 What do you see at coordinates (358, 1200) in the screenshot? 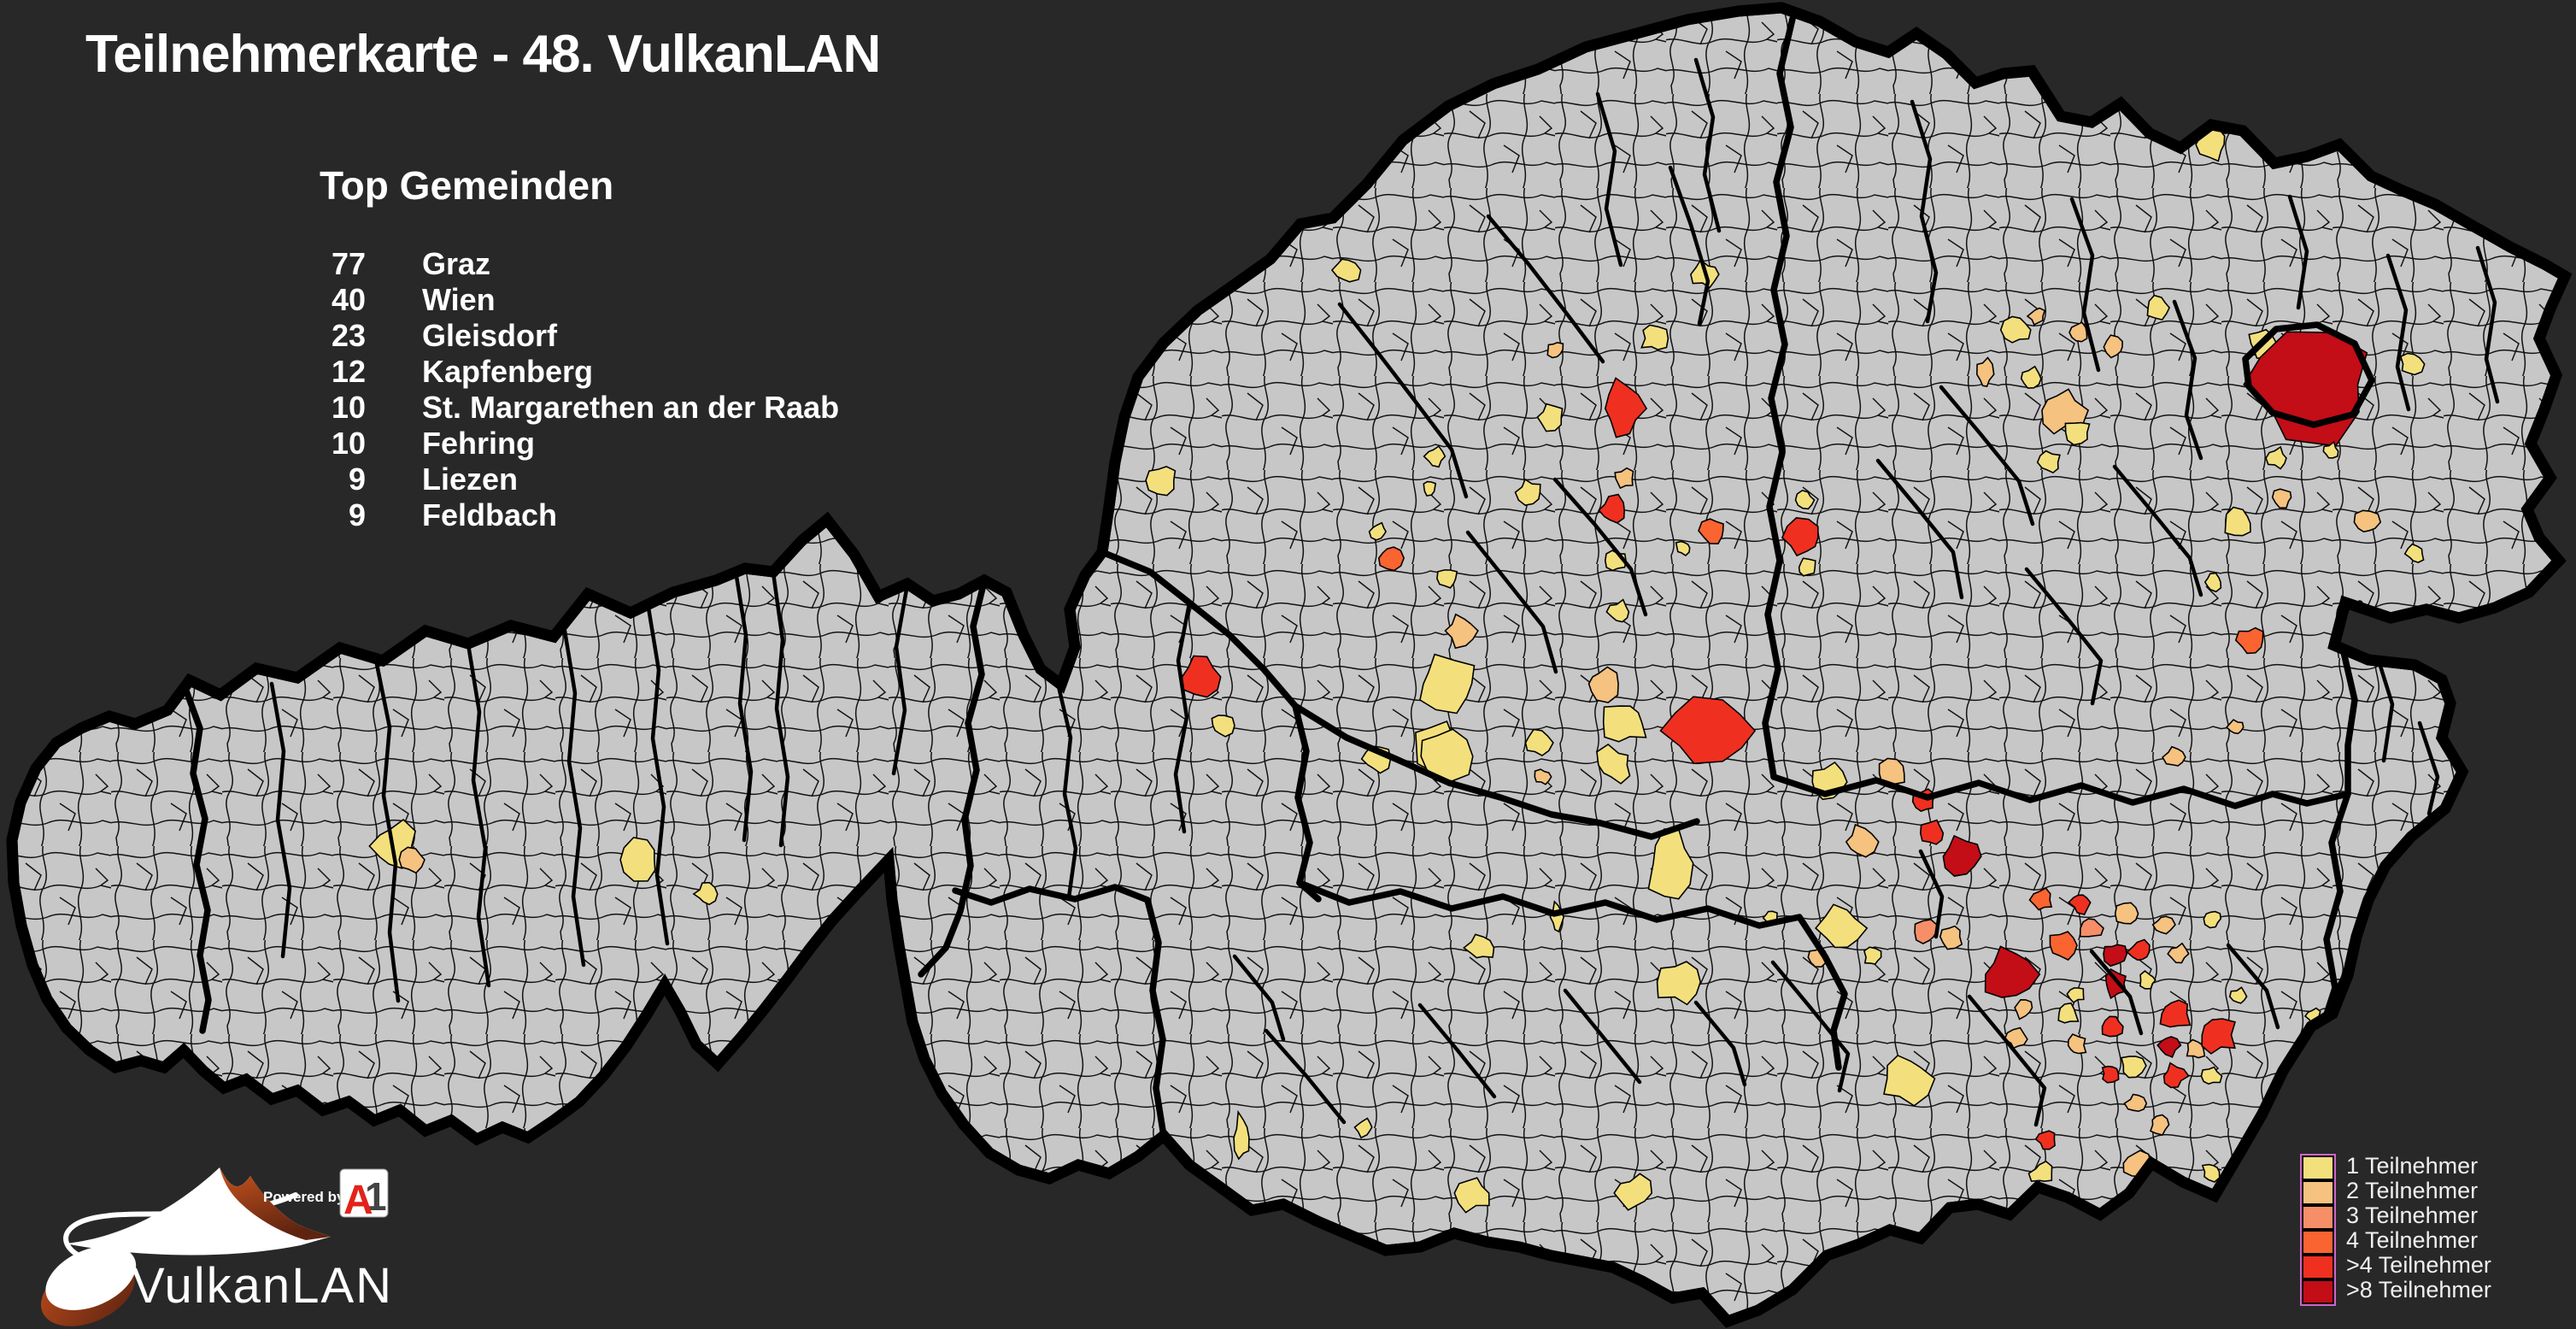
I see `a1-logo-a: A` at bounding box center [358, 1200].